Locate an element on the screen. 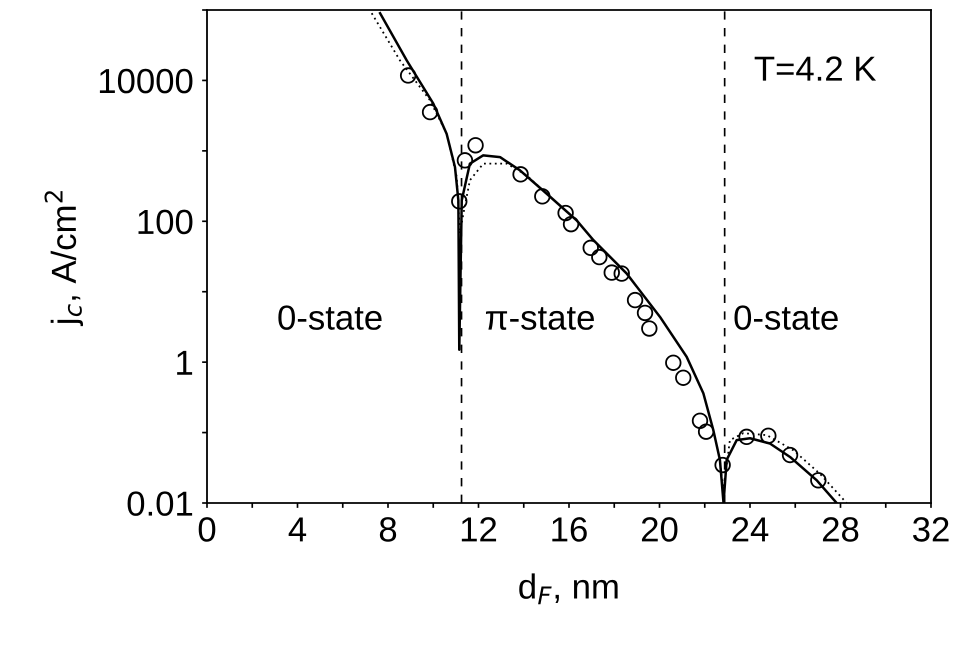 The width and height of the screenshot is (954, 656). x-tick-label: 20 is located at coordinates (660, 529).